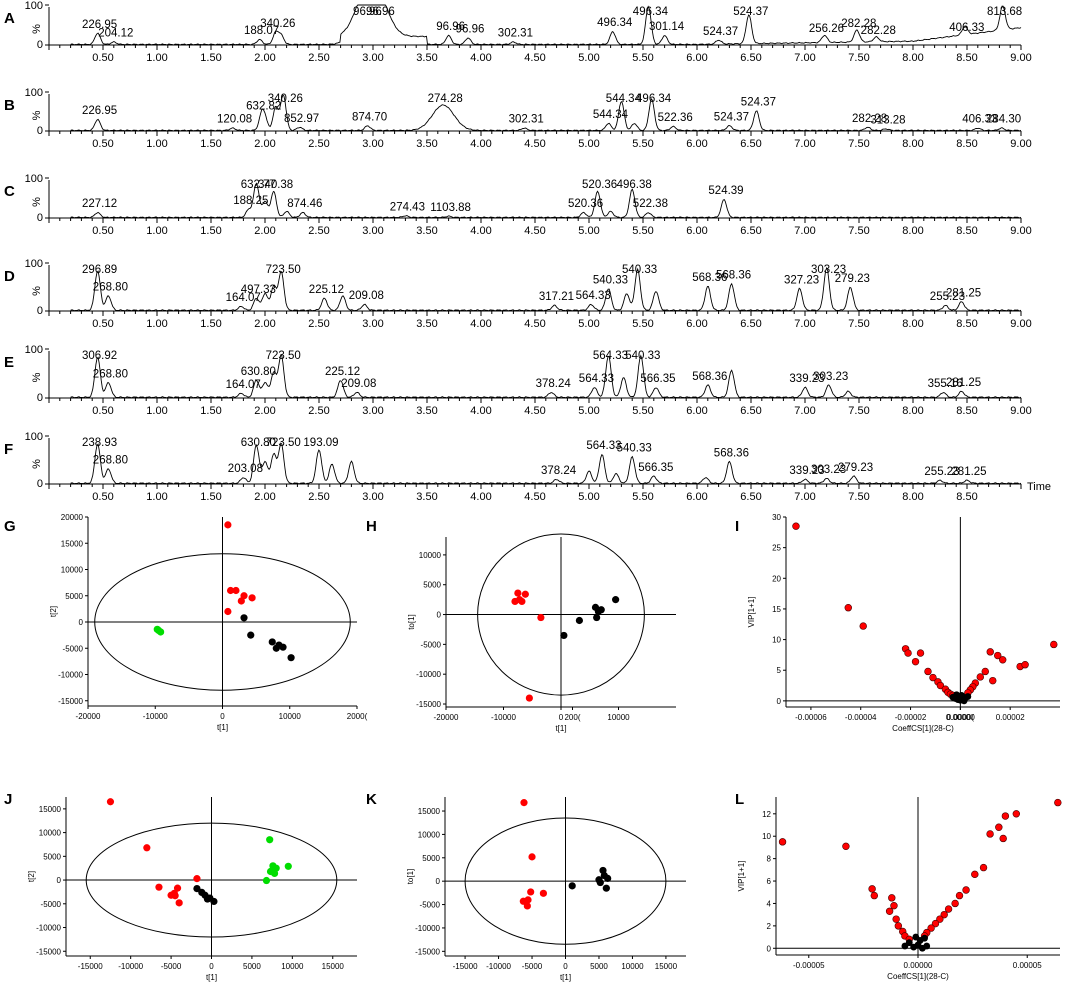 This screenshot has height=999, width=1065. What do you see at coordinates (250, 201) in the screenshot?
I see `peak-label: 188.25` at bounding box center [250, 201].